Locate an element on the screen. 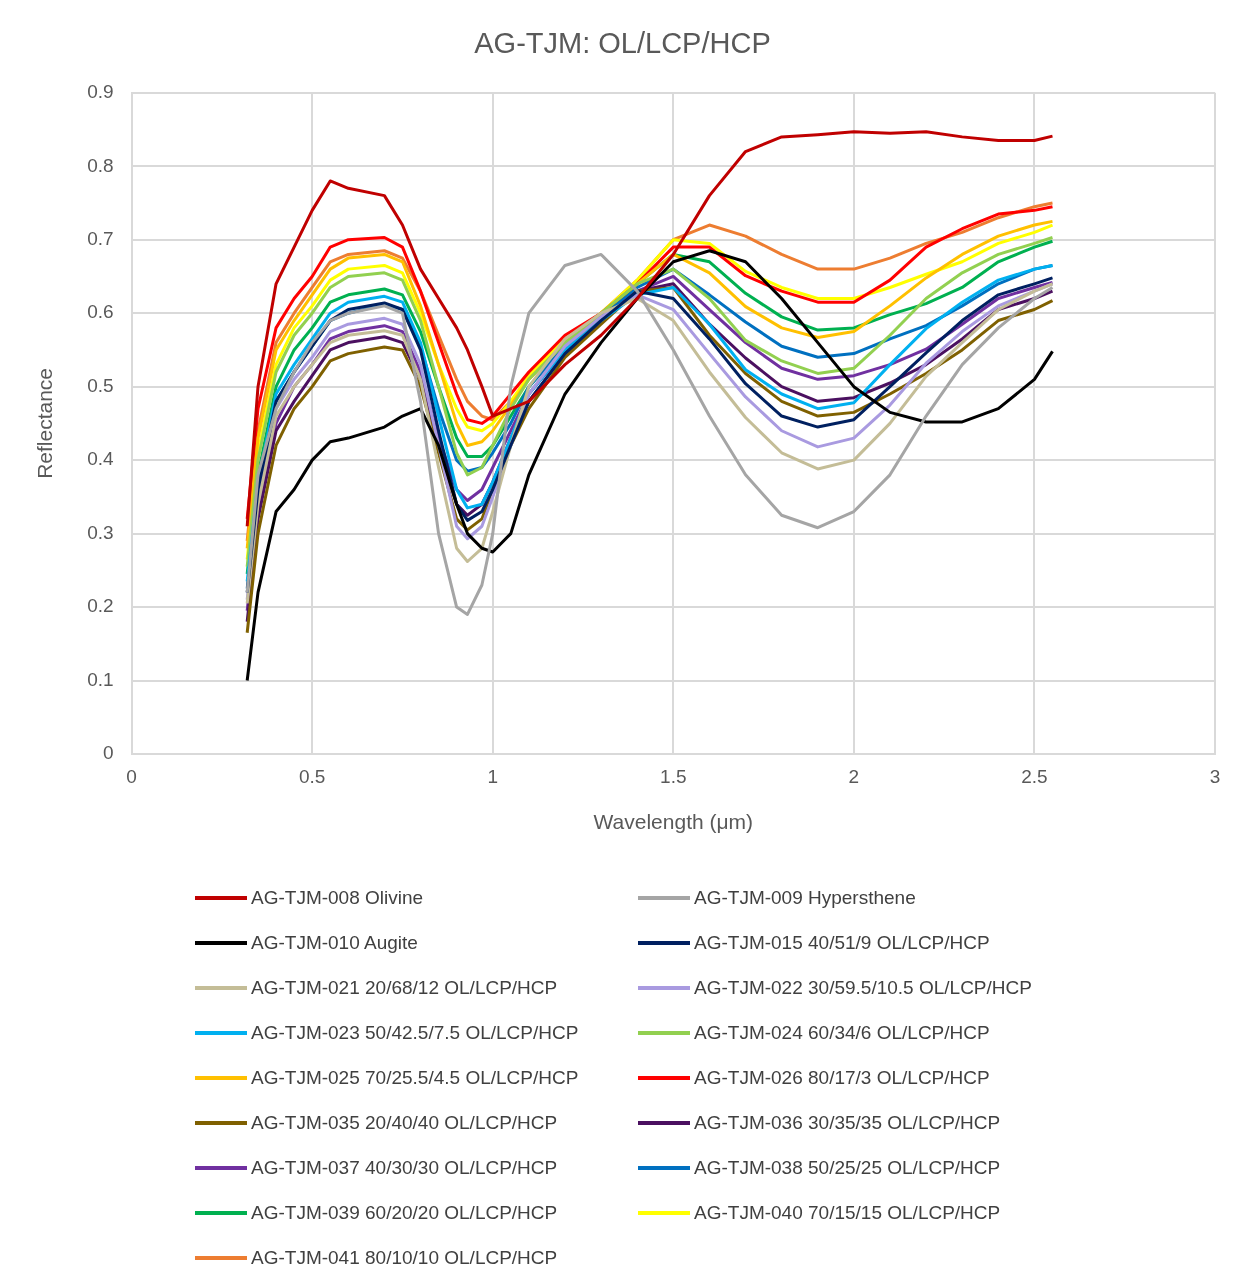 This screenshot has width=1249, height=1283. legend-label: AG-TJM-025 70/25.5/4.5 OL/LCP/HCP is located at coordinates (415, 1077).